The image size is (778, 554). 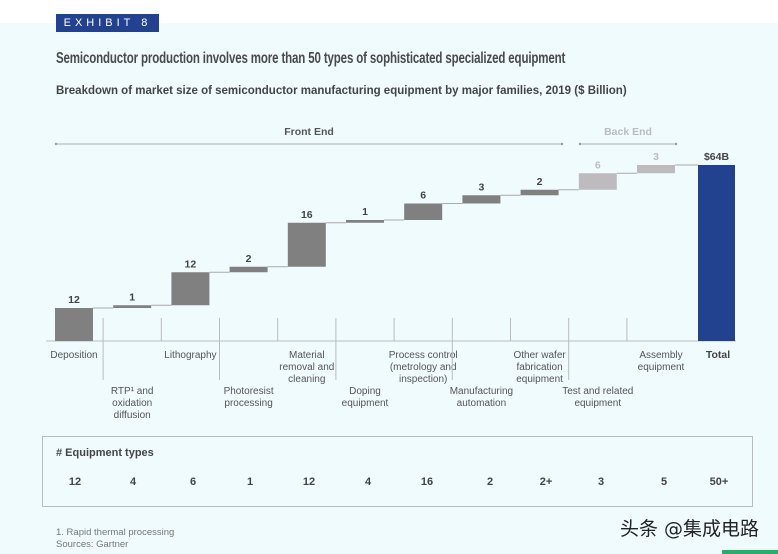 What do you see at coordinates (423, 196) in the screenshot?
I see `bar-value-label-6: 6` at bounding box center [423, 196].